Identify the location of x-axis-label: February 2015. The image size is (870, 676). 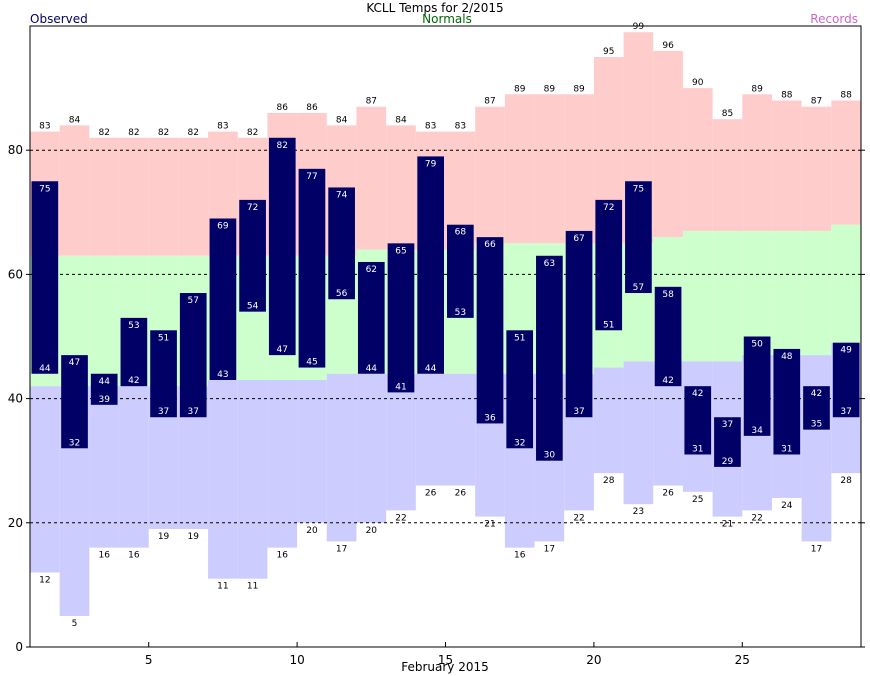
(445, 667).